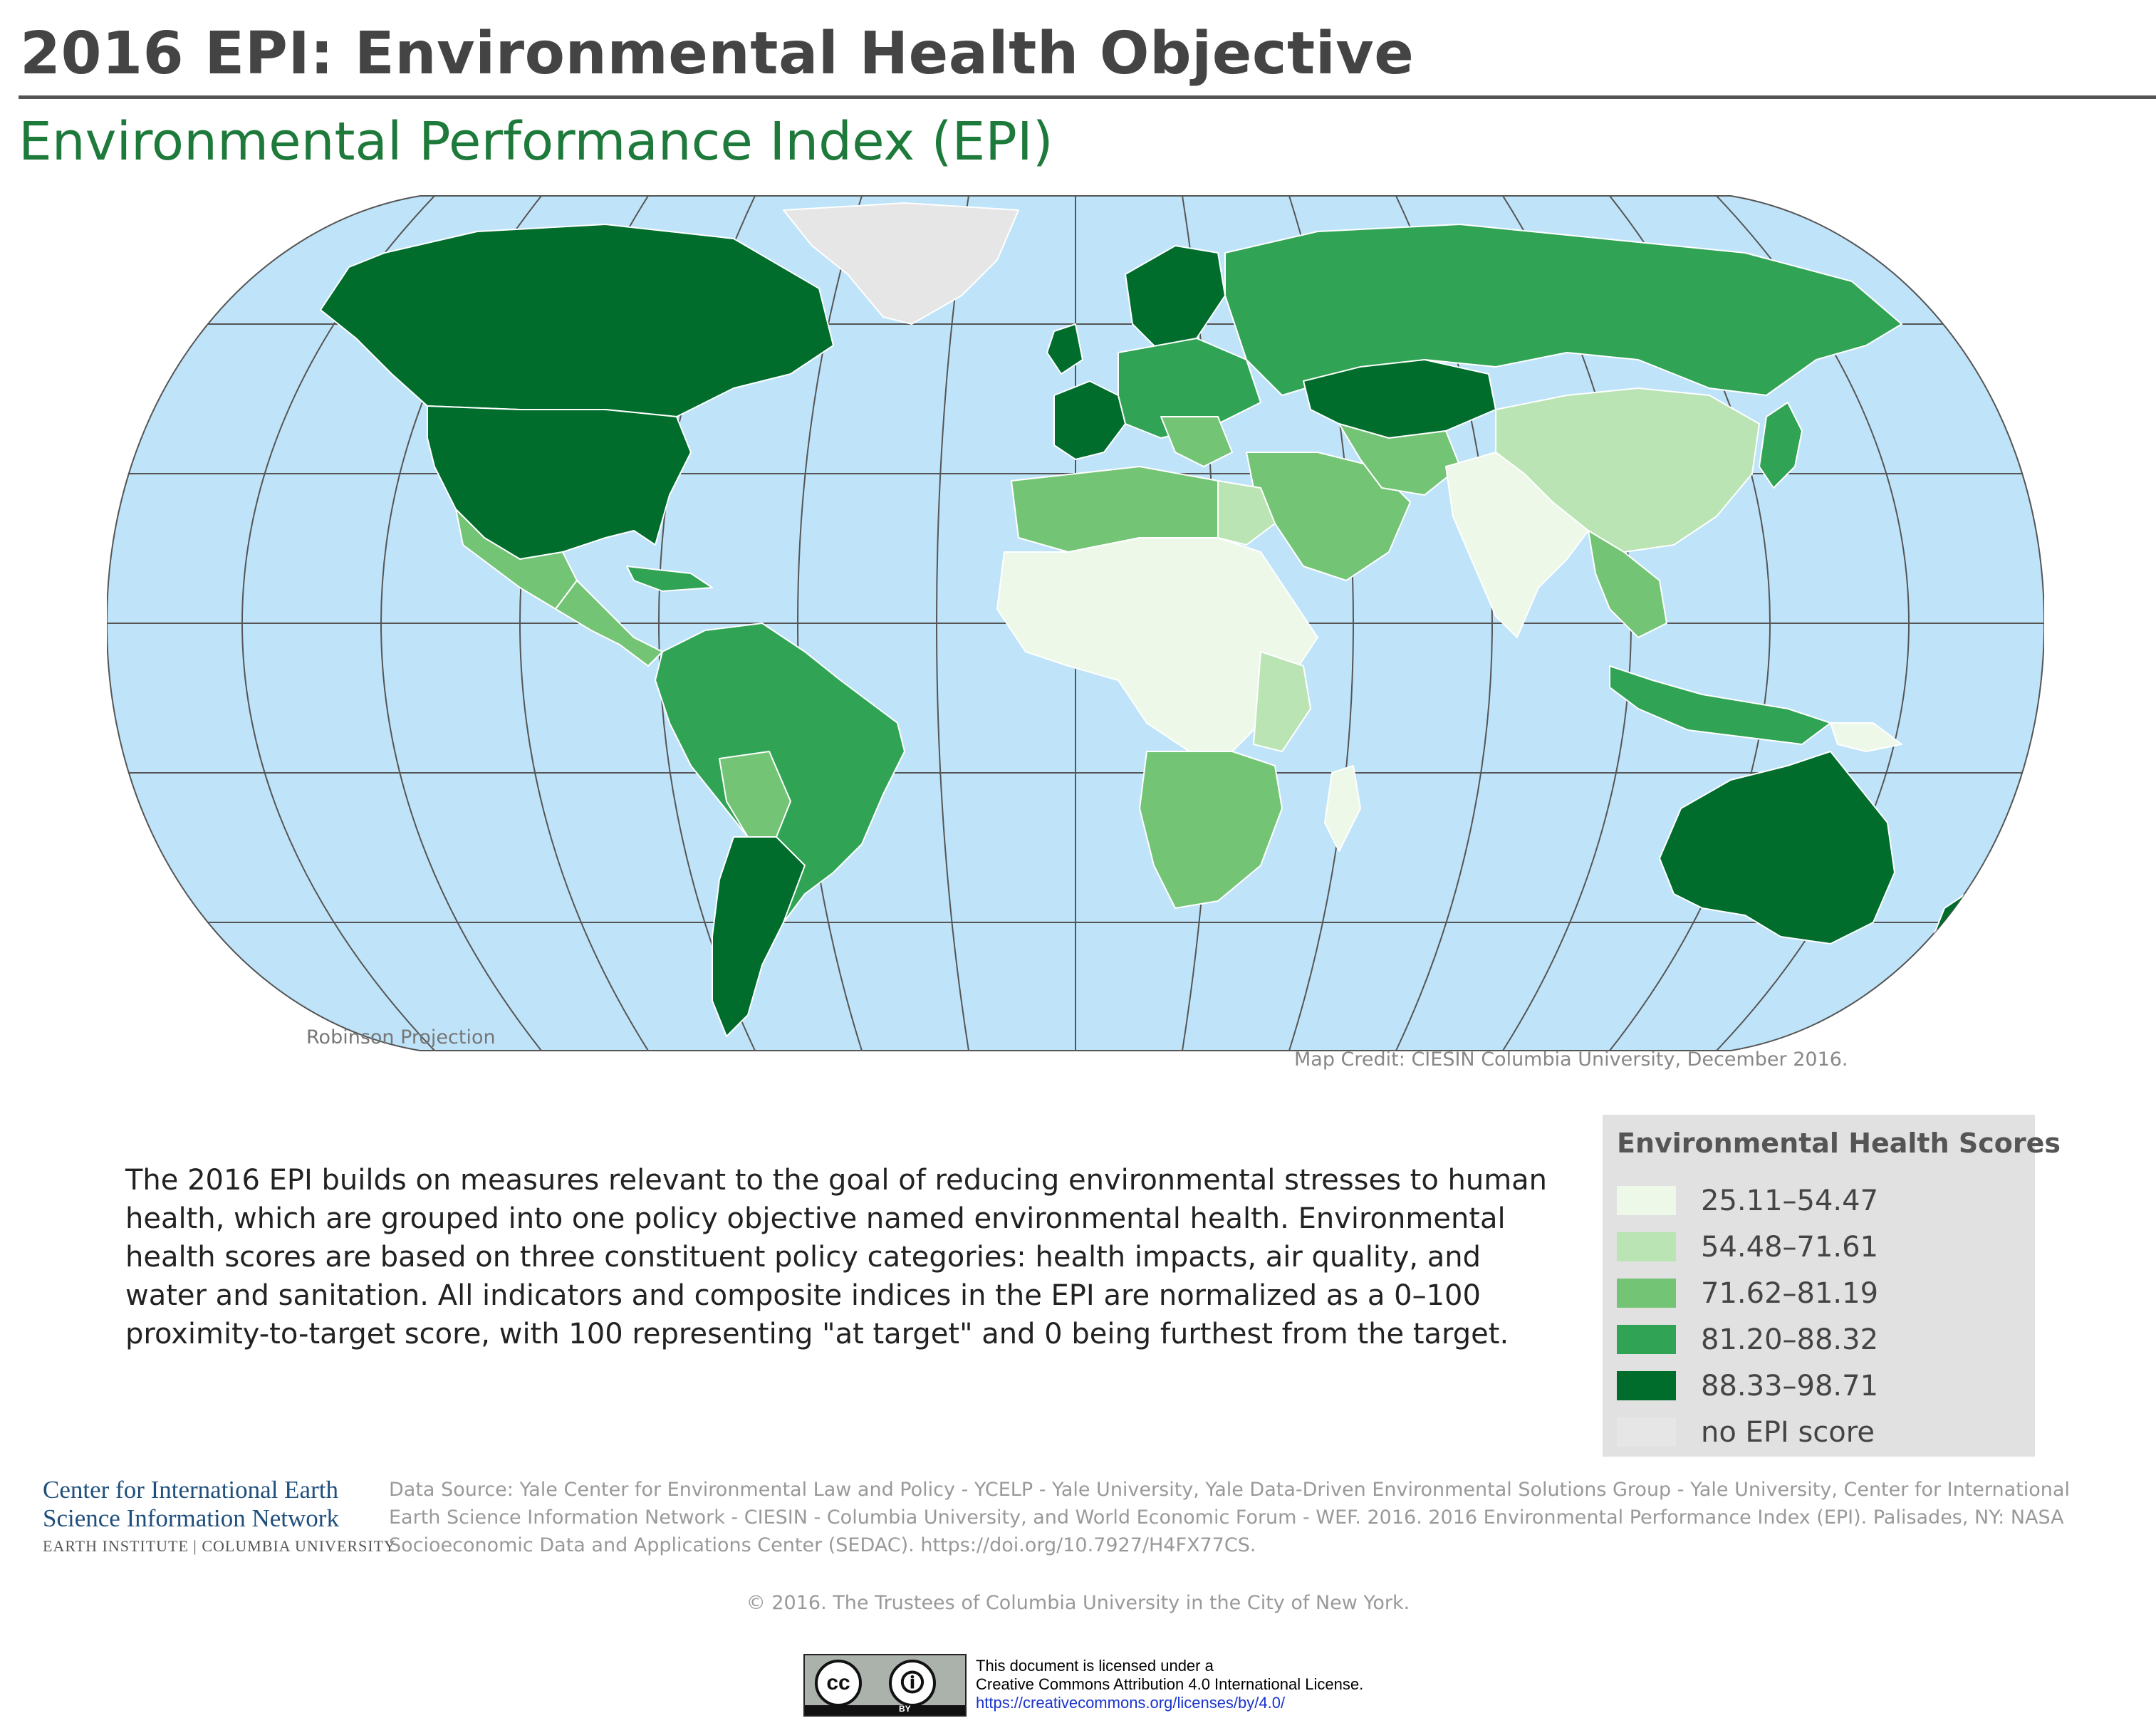 The image size is (2156, 1723). Describe the element at coordinates (1790, 1201) in the screenshot. I see `legend-label: 25.11–54.47` at that location.